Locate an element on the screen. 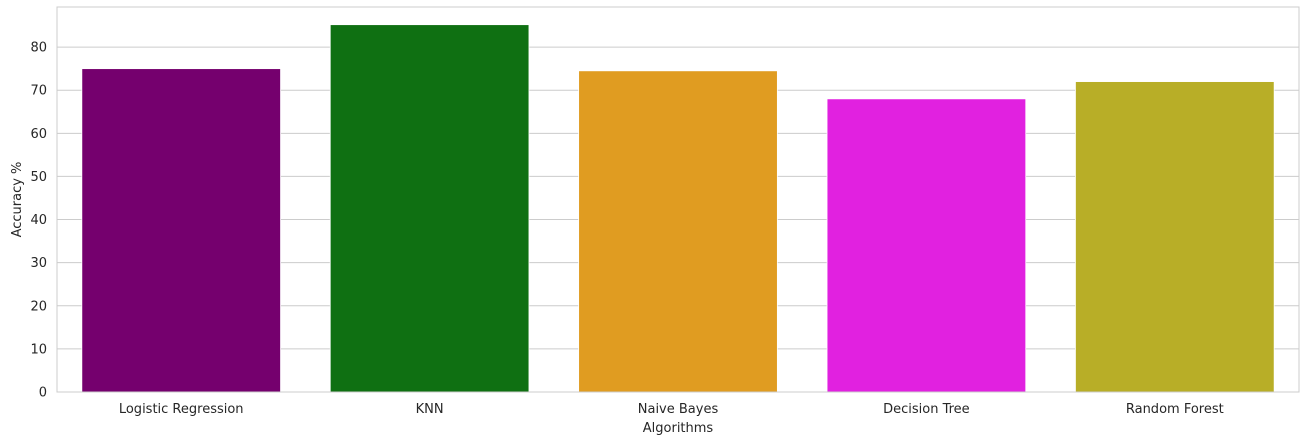  y-tick-label: 40 is located at coordinates (38, 220).